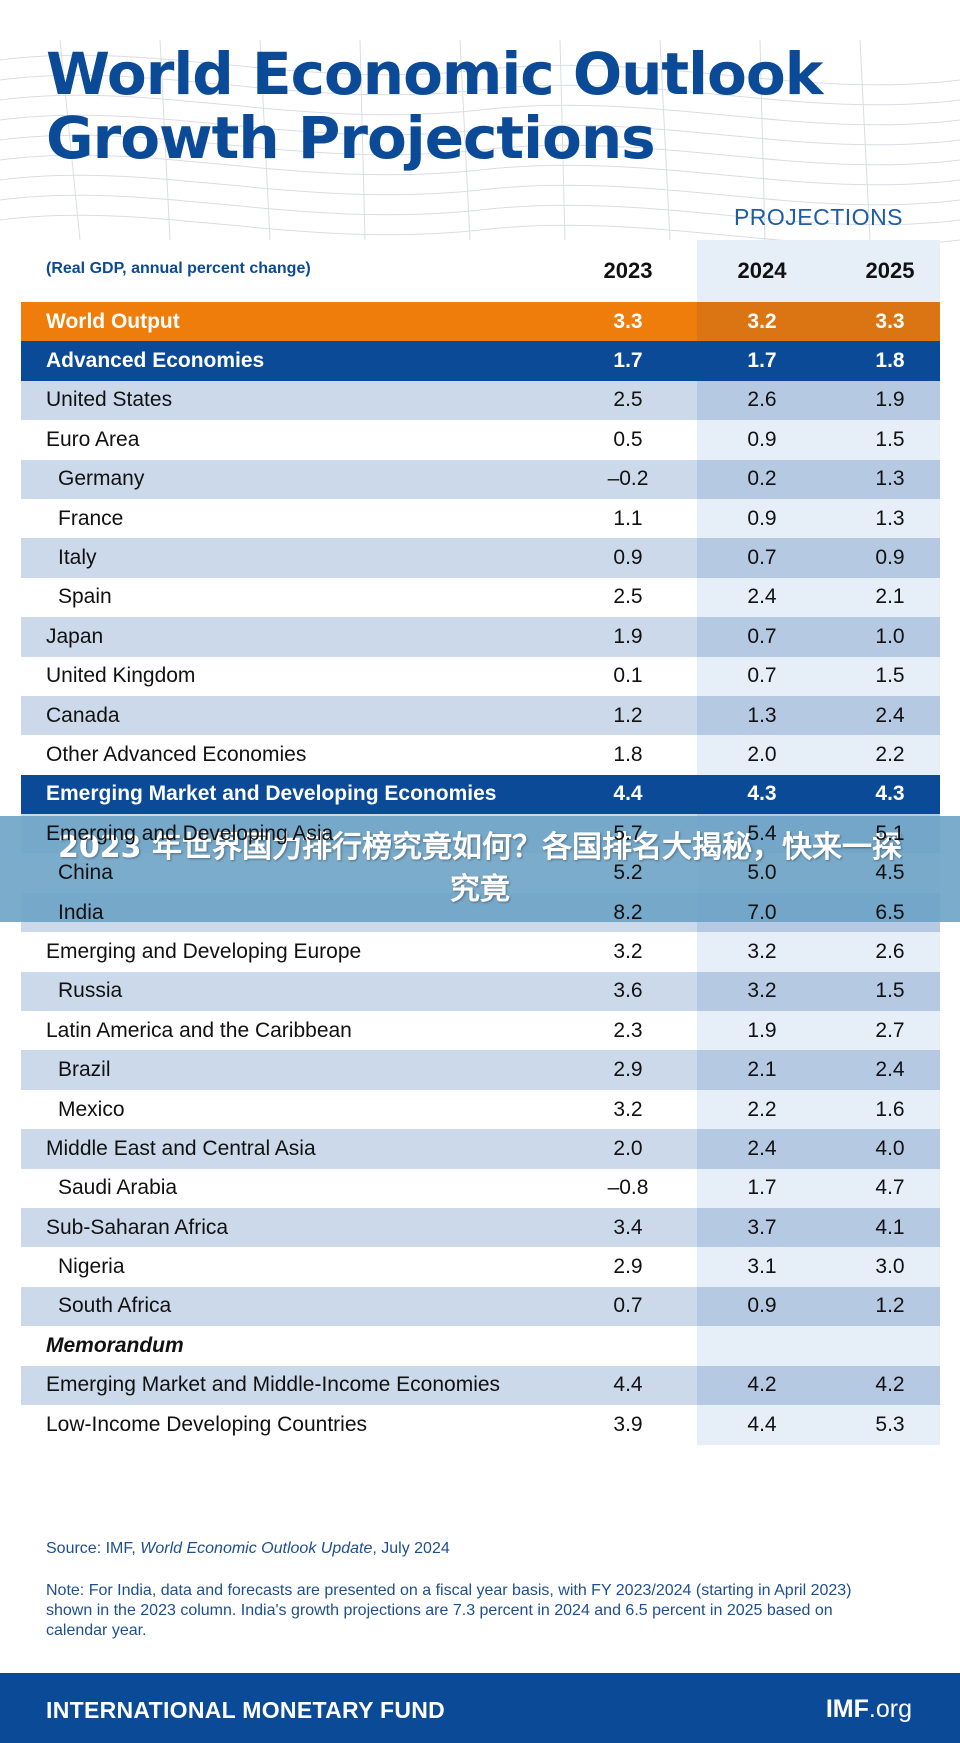  What do you see at coordinates (204, 951) in the screenshot?
I see `row-label: Emerging and Developing Europe` at bounding box center [204, 951].